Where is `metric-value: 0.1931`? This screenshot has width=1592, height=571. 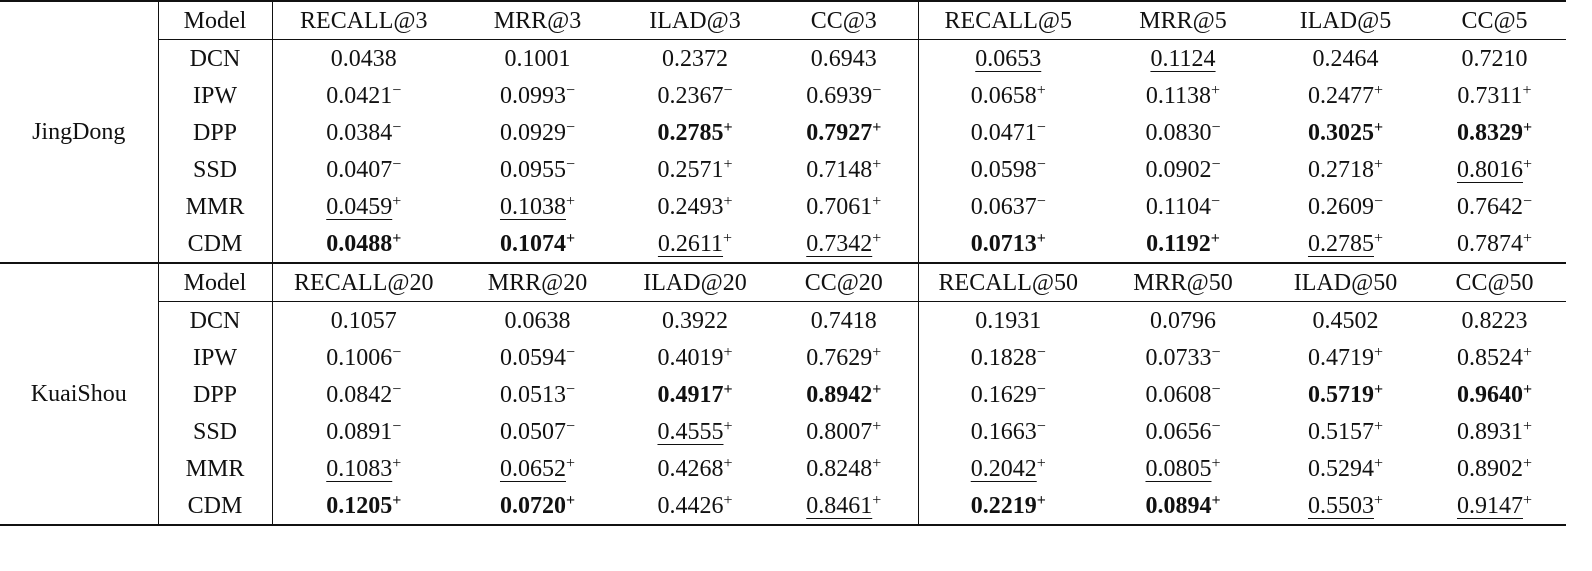 metric-value: 0.1931 is located at coordinates (1008, 320).